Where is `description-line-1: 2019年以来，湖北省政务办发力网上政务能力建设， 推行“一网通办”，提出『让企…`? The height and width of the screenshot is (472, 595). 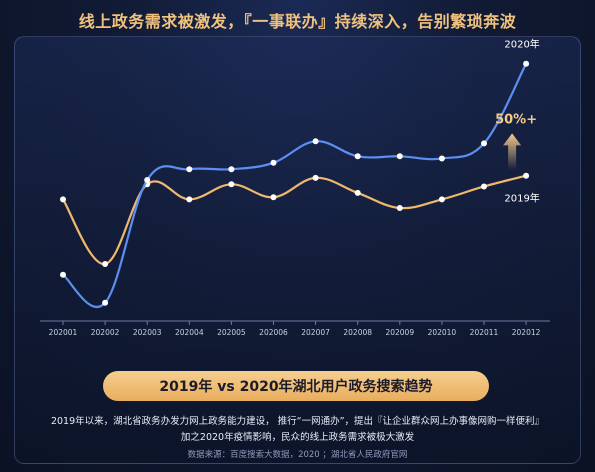 description-line-1: 2019年以来，湖北省政务办发力网上政务能力建设， 推行“一网通办”，提出『让企… is located at coordinates (297, 421).